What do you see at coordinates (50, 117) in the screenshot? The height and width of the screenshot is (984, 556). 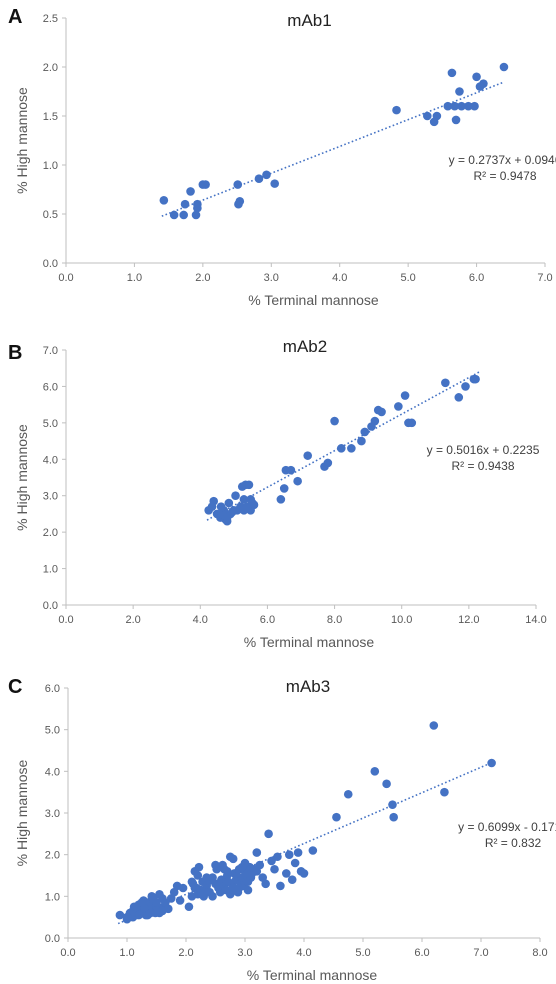 I see `y-tick-label: 1.5` at bounding box center [50, 117].